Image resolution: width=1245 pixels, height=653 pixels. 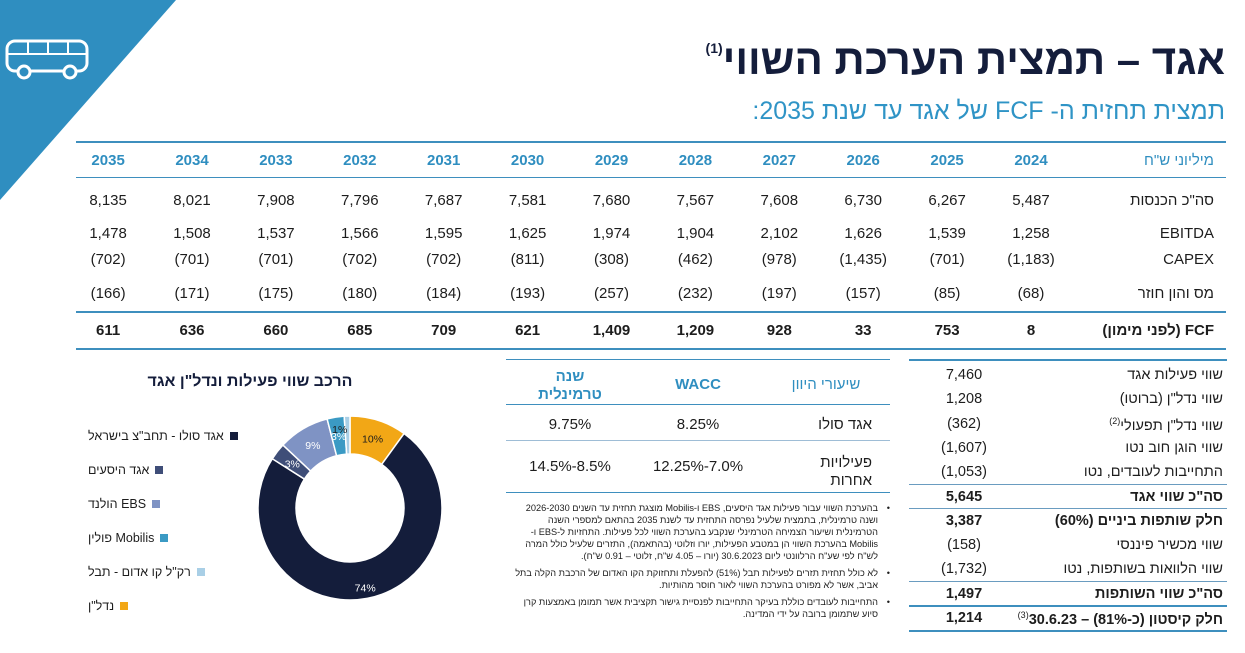 I want to click on wacc-row-rule, so click(x=698, y=440).